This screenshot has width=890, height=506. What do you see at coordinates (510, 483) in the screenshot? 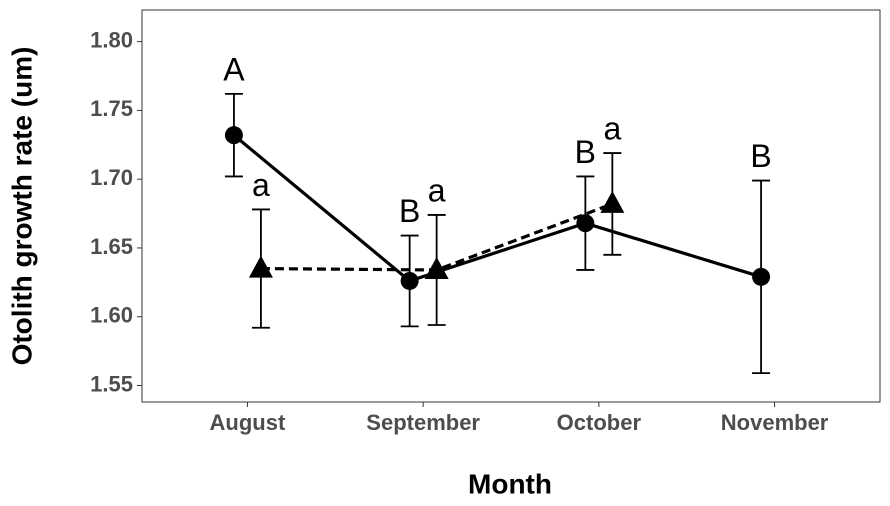
I see `x-axis-label: Month` at bounding box center [510, 483].